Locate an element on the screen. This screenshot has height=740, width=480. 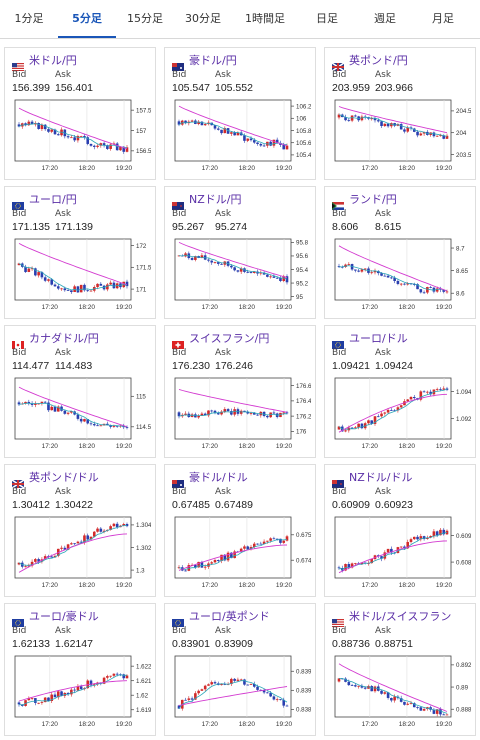
pair-header: ユーロ/円 is located at coordinates (44, 201).